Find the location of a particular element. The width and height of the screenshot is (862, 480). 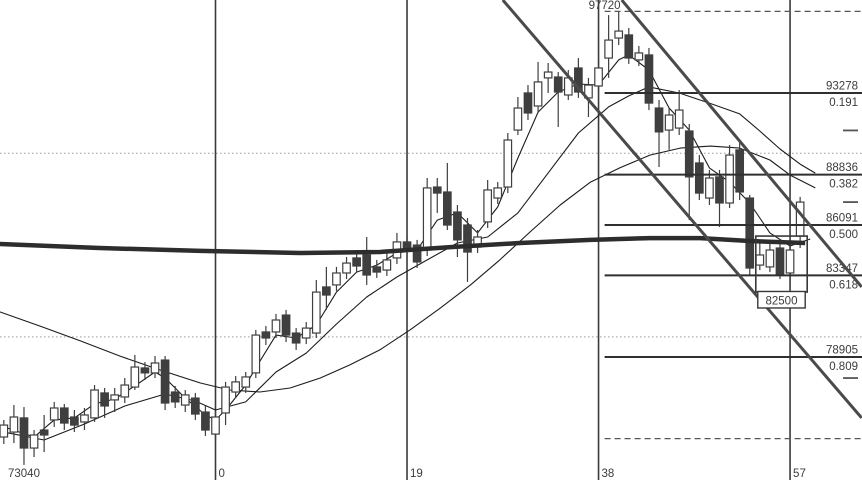

x-axis-label: 38 is located at coordinates (608, 474).